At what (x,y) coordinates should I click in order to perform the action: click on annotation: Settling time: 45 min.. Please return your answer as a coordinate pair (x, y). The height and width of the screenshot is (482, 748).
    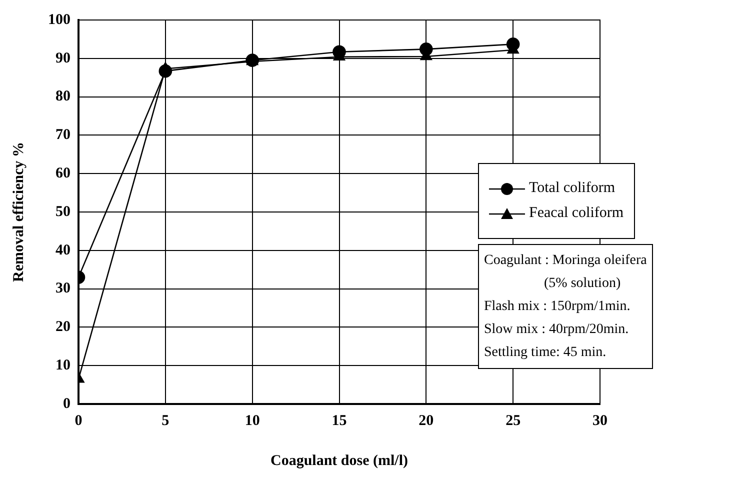
    Looking at the image, I should click on (546, 353).